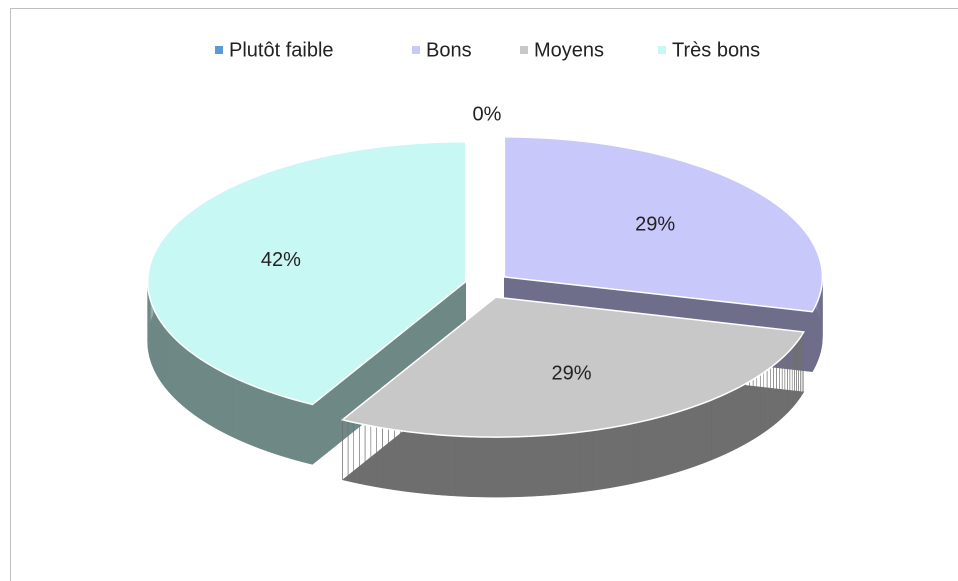 The height and width of the screenshot is (581, 958). What do you see at coordinates (569, 50) in the screenshot?
I see `legend-label: Moyens` at bounding box center [569, 50].